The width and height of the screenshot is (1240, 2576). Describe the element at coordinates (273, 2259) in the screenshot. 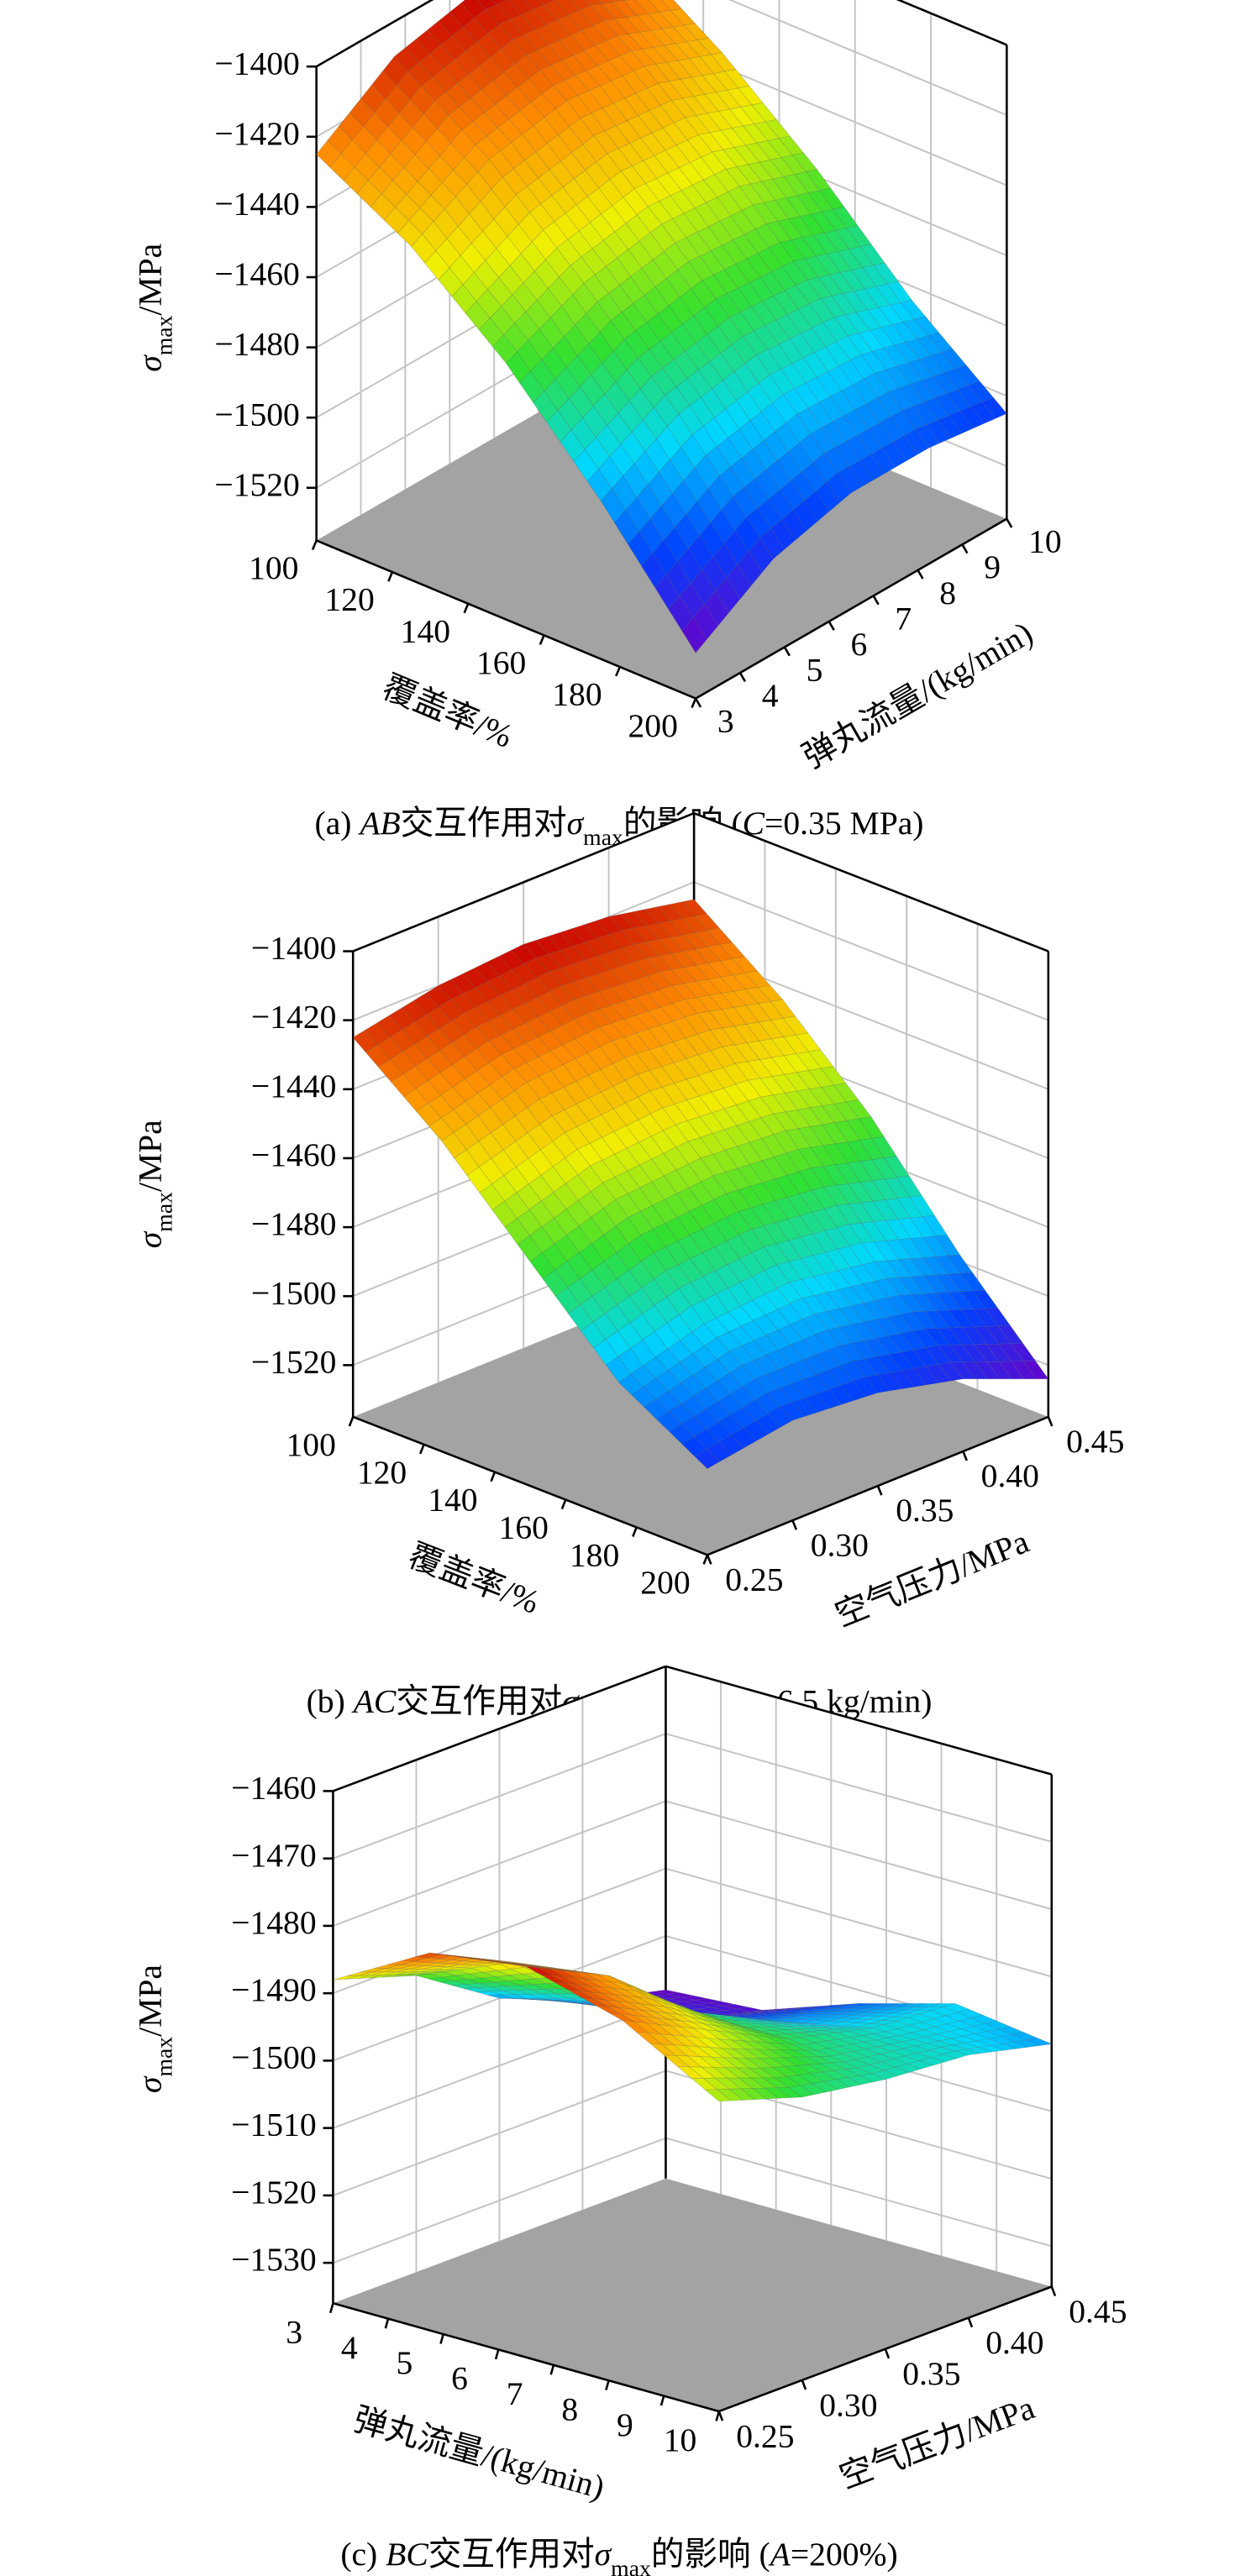

I see `z-tick-label: −1530` at that location.